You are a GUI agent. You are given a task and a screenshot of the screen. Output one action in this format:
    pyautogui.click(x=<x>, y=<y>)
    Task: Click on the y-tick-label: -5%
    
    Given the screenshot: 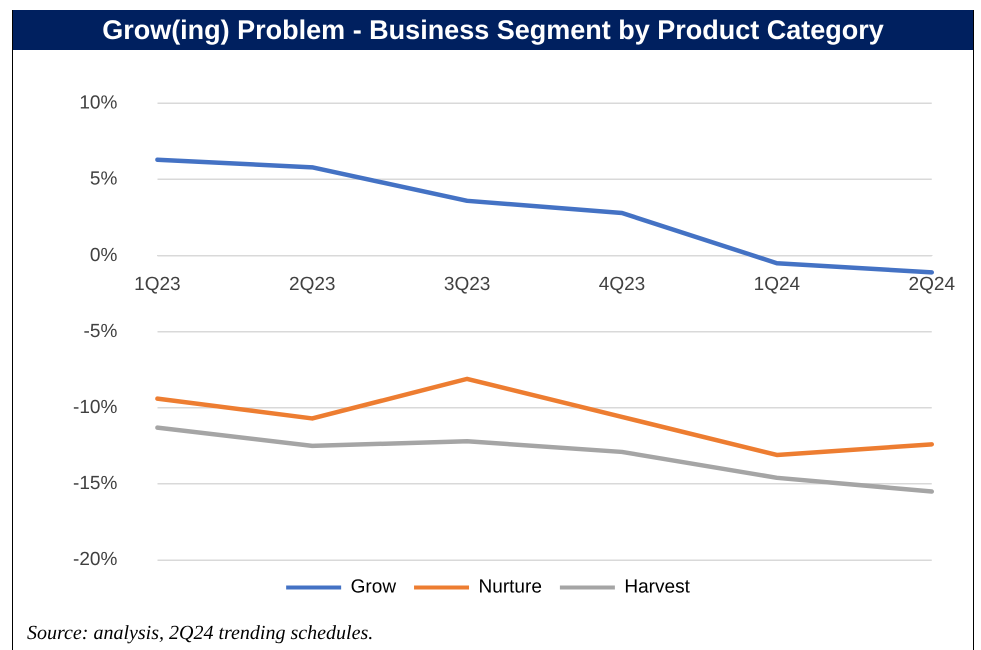 What is the action you would take?
    pyautogui.click(x=101, y=331)
    